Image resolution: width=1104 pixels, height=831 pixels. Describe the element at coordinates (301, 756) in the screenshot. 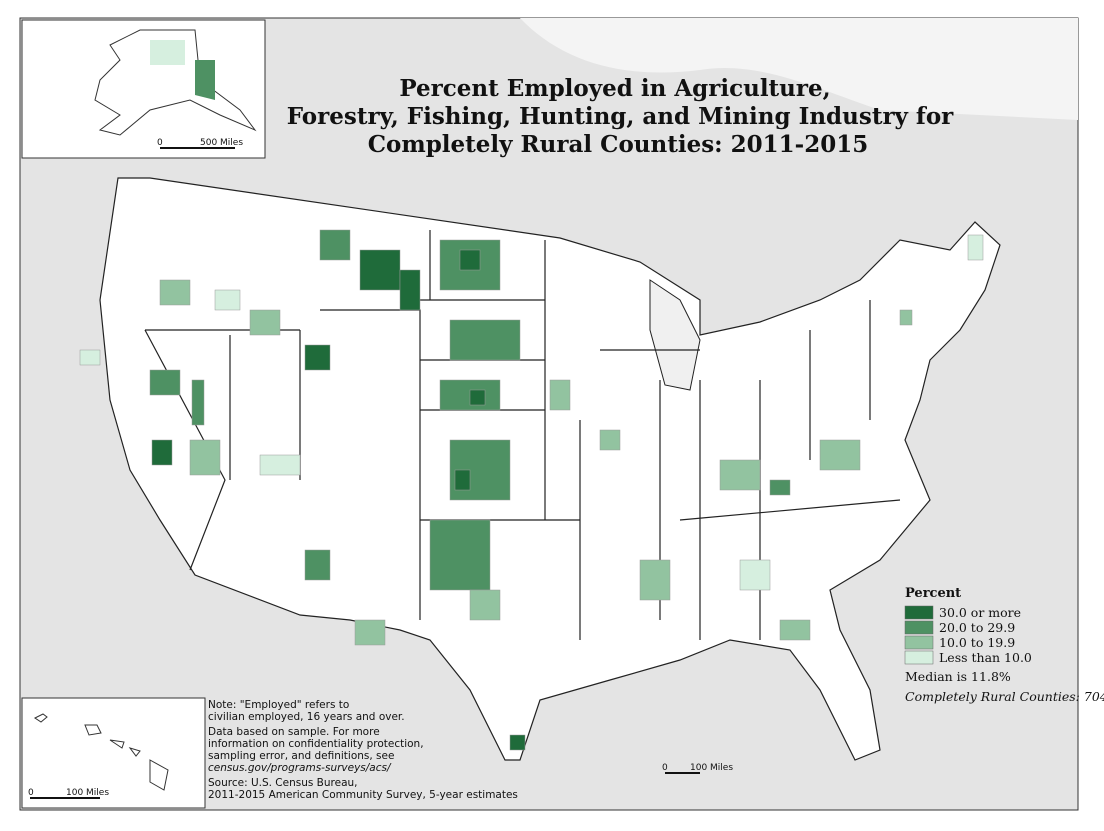

I see `note-line: sampling error, and definitions, see` at that location.